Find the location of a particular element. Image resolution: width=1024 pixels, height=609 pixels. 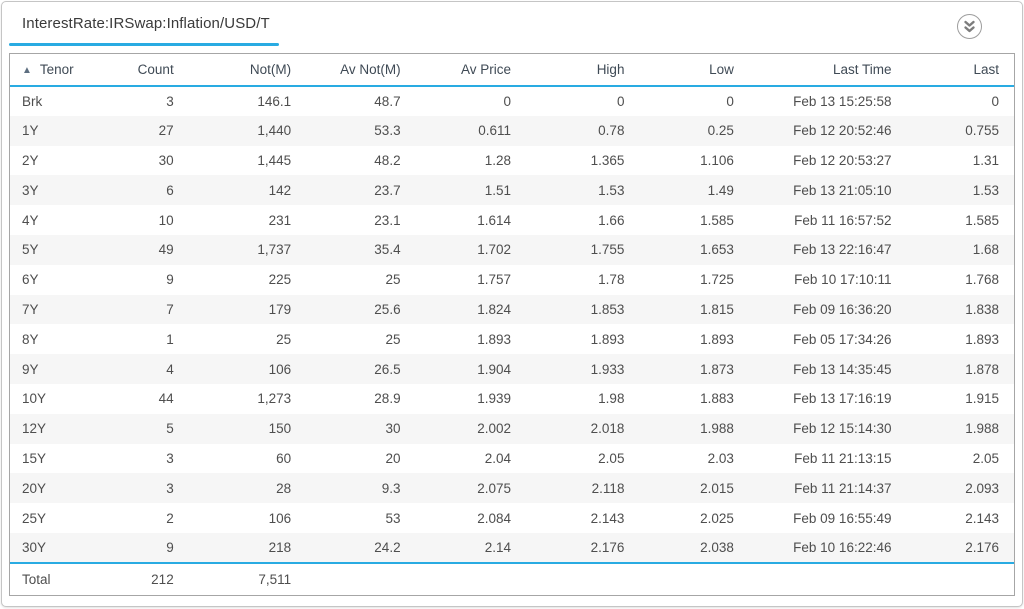

cell-not_m: 225 is located at coordinates (280, 280).